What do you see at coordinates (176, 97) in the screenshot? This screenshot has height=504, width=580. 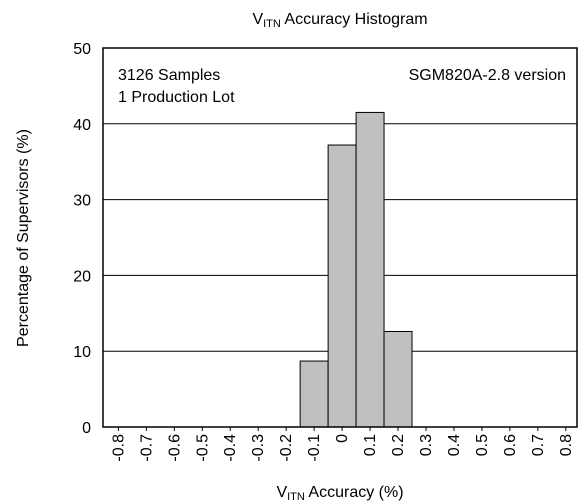 I see `annotation: 1 Production Lot` at bounding box center [176, 97].